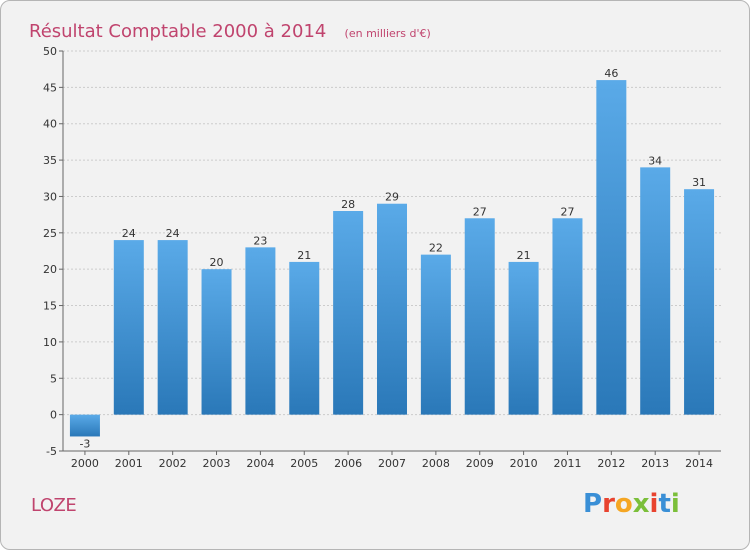 The width and height of the screenshot is (750, 550). What do you see at coordinates (129, 463) in the screenshot?
I see `x-tick-label: 2001` at bounding box center [129, 463].